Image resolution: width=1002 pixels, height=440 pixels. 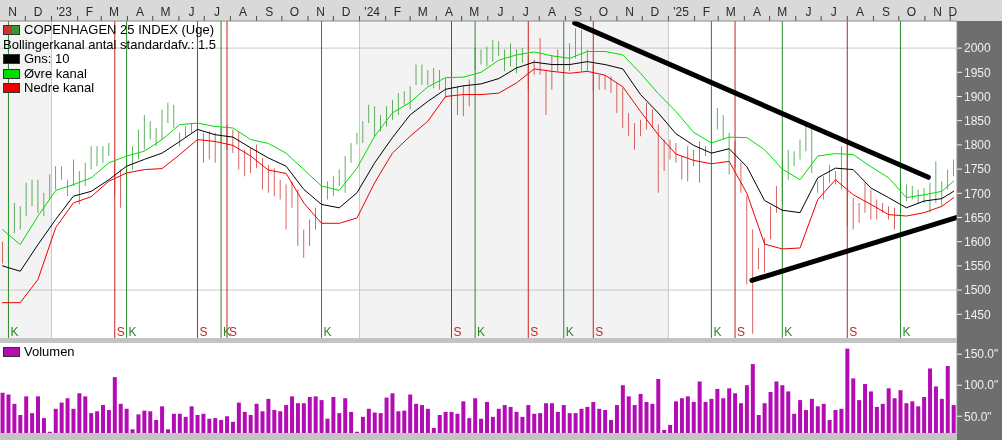 What do you see at coordinates (978, 169) in the screenshot?
I see `y-tick-label: 1750` at bounding box center [978, 169].